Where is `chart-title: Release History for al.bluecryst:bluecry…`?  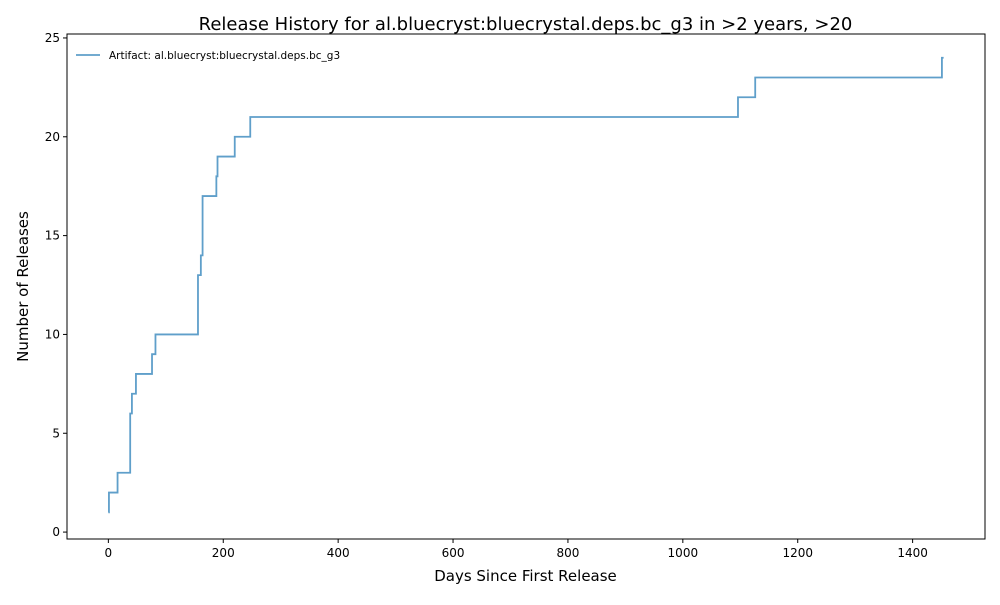
chart-title: Release History for al.bluecryst:bluecry… is located at coordinates (526, 24).